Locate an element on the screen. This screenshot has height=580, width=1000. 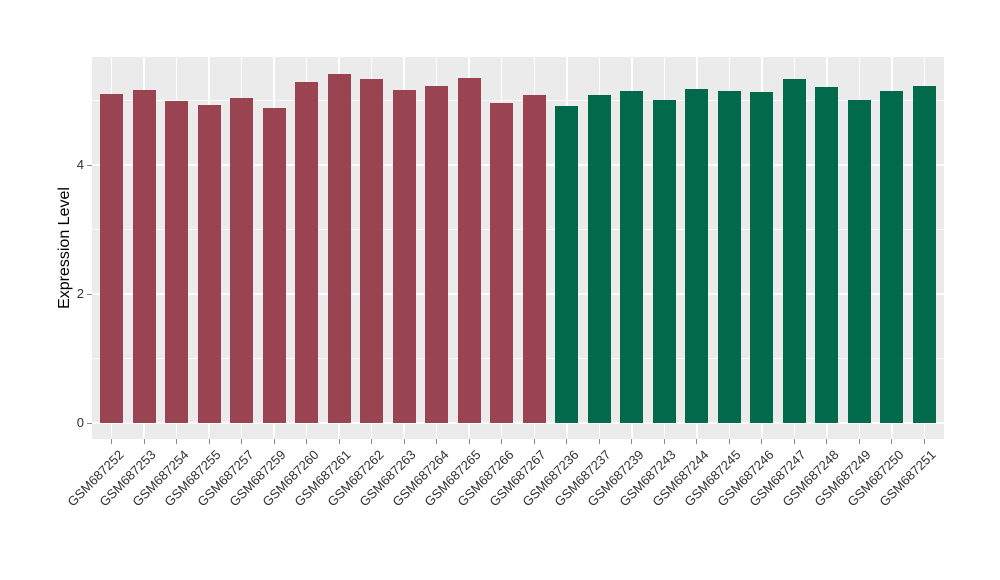
bar-GSM687237 is located at coordinates (599, 258).